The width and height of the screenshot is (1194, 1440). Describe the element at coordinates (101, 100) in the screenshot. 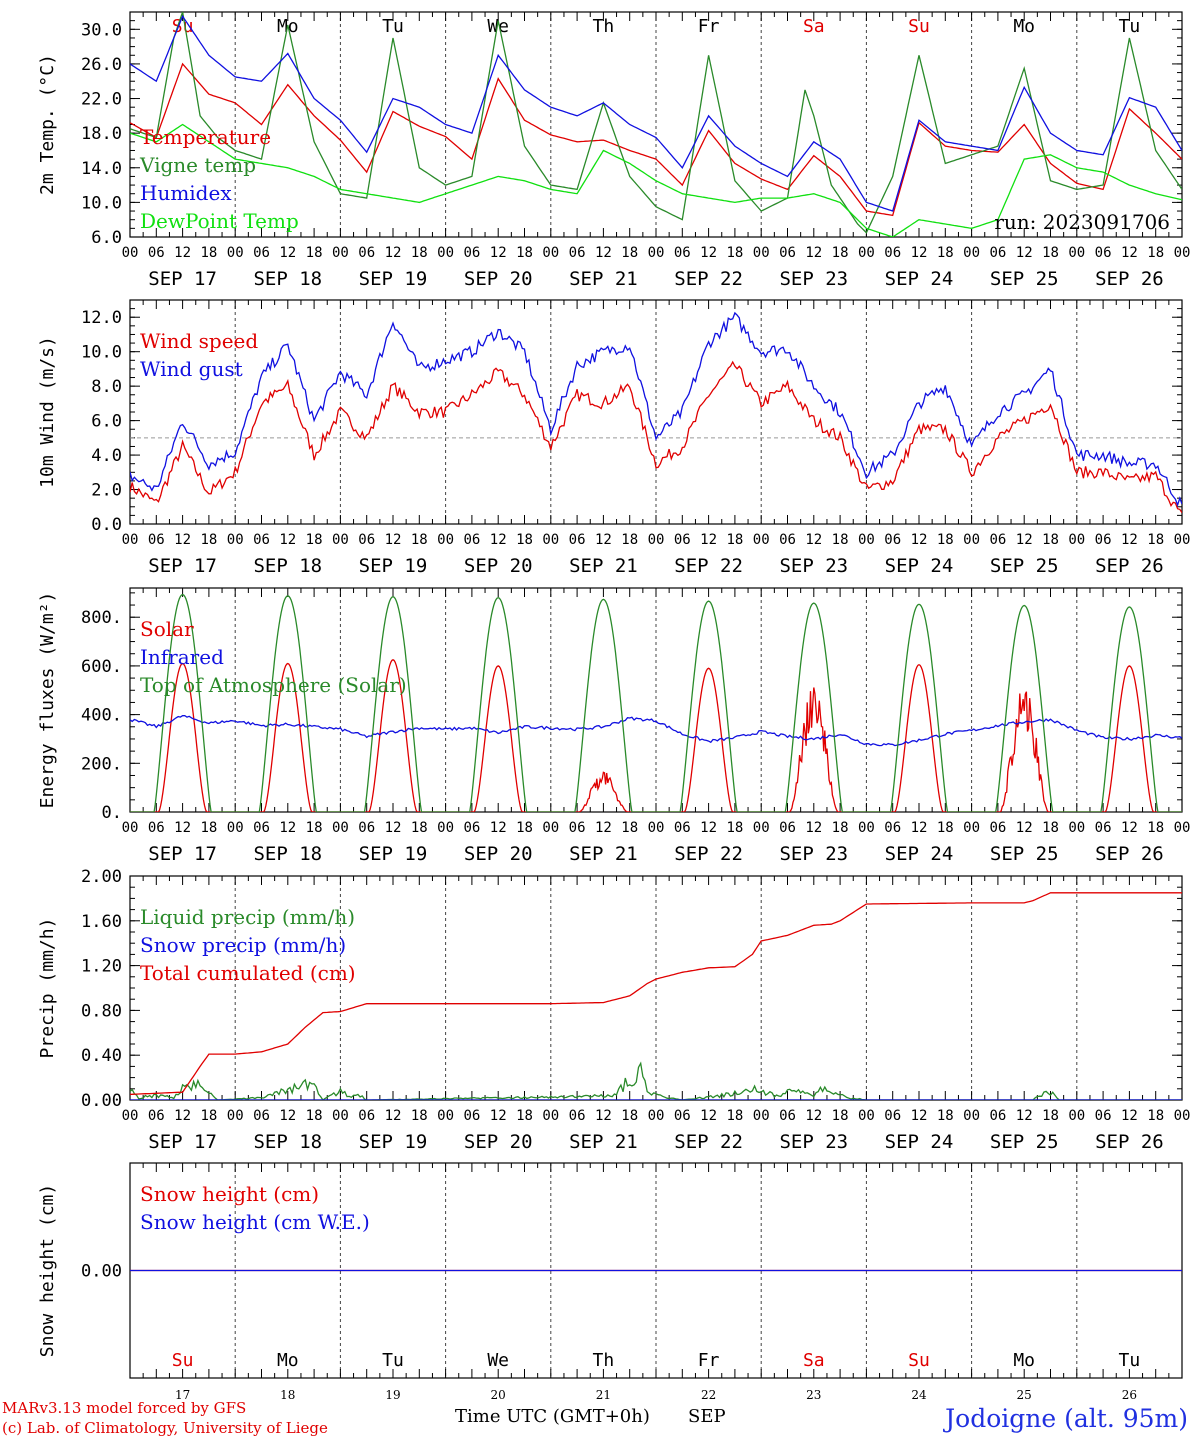

I see `y-tick-label: 22.0` at that location.